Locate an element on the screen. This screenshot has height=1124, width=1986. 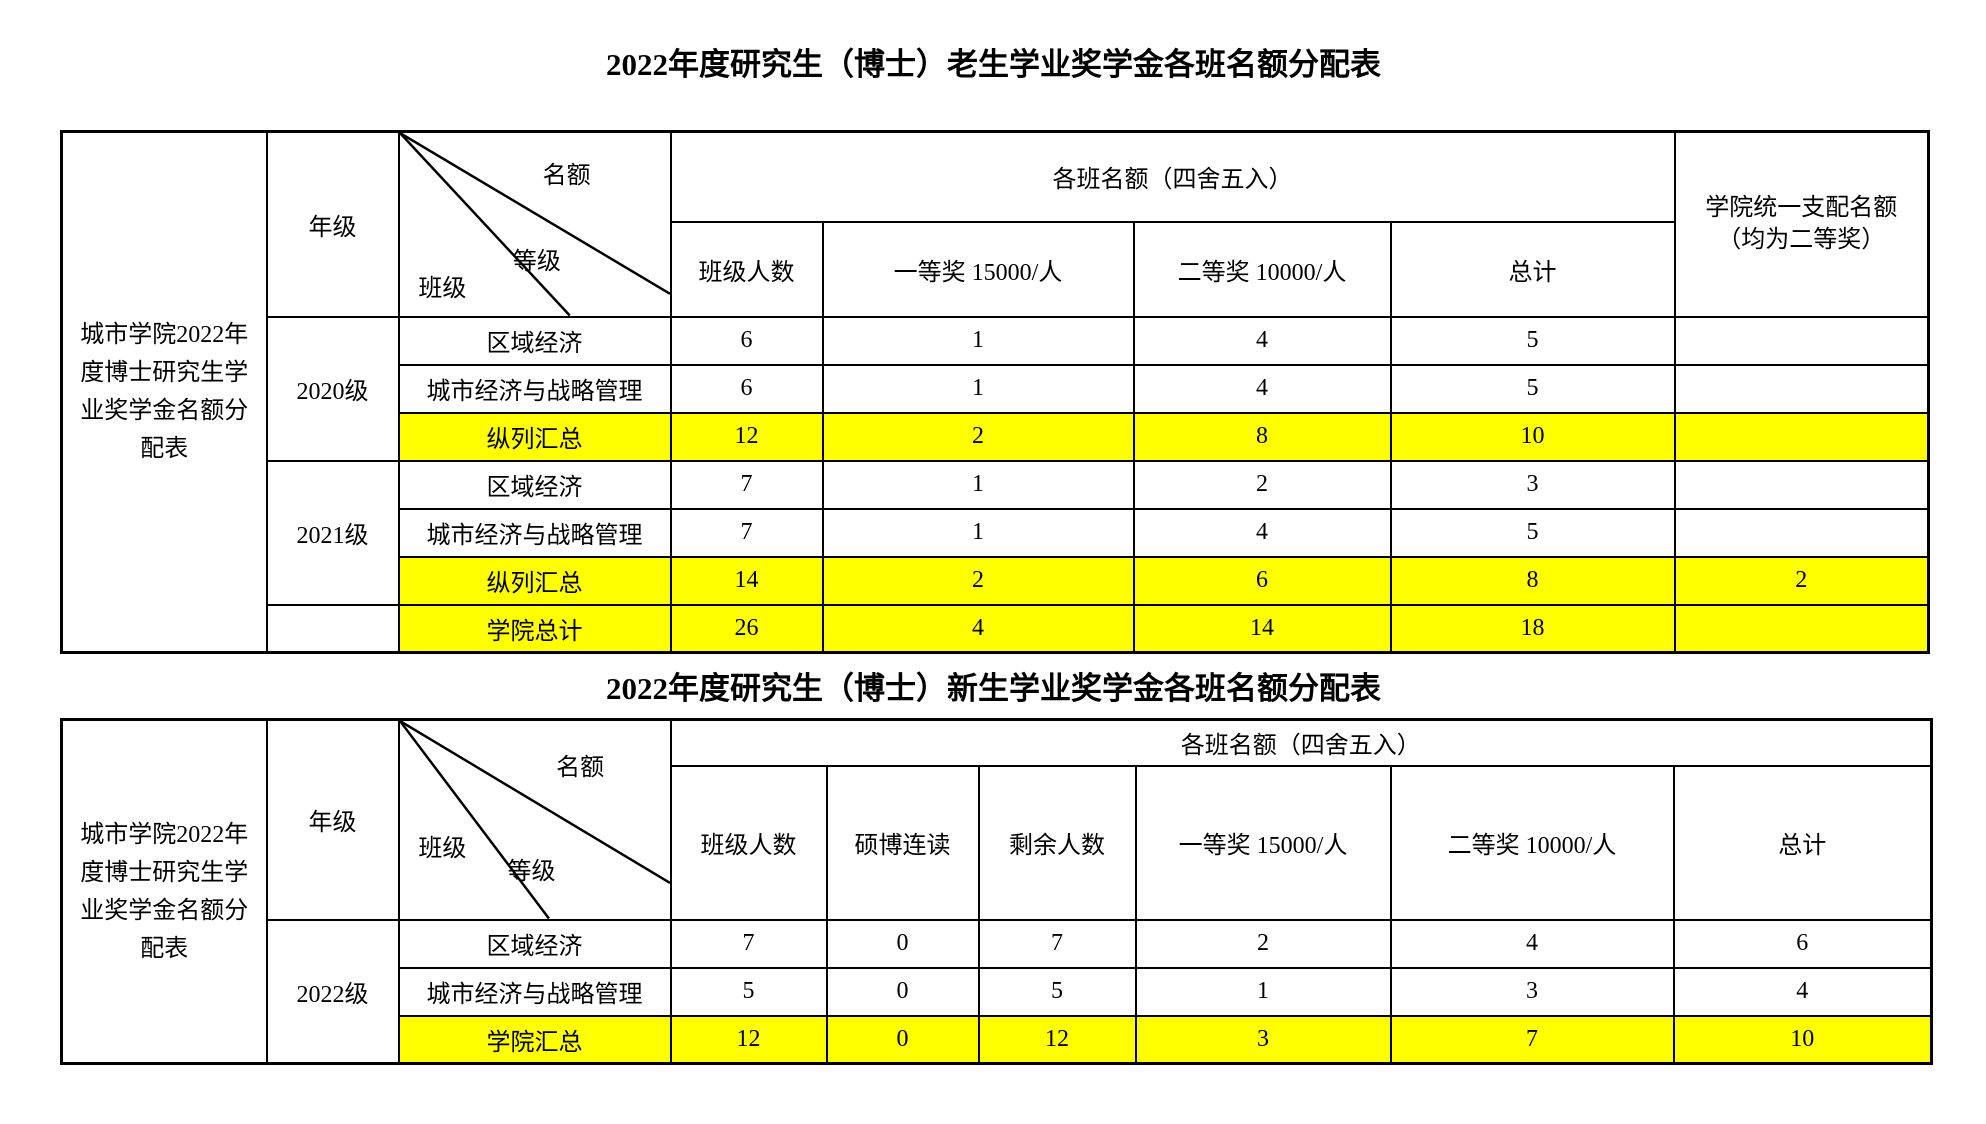
table2-col-header: 总计 is located at coordinates (1802, 842).